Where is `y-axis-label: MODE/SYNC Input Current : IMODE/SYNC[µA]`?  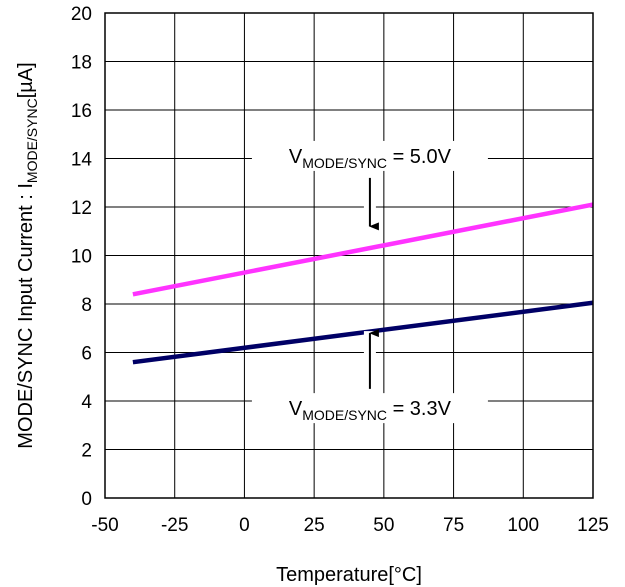 y-axis-label: MODE/SYNC Input Current : IMODE/SYNC[µA] is located at coordinates (27, 255).